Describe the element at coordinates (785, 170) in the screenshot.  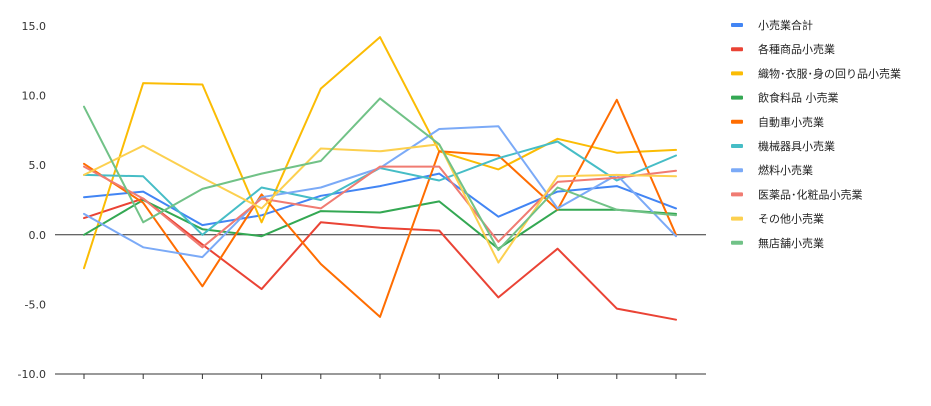
I see `legend-label: 燃料小売業` at that location.